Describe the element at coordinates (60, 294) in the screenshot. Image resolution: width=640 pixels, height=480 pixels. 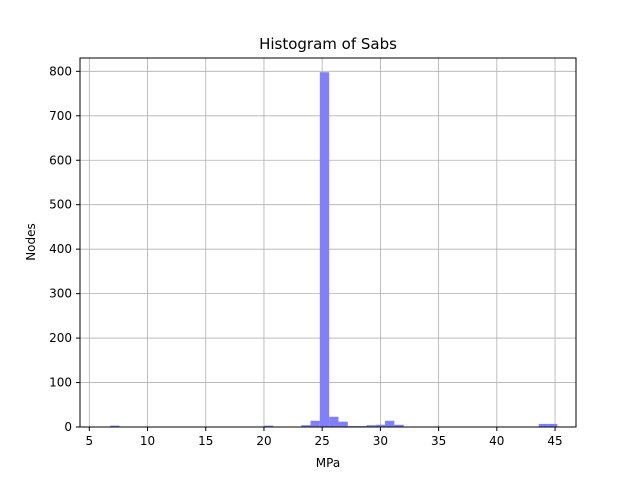
I see `y-tick-label: 300` at that location.